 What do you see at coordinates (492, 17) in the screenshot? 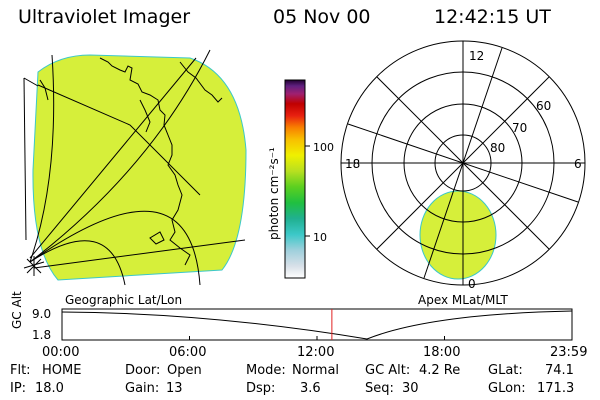
I see `observation-time: 12:42:15 UT` at bounding box center [492, 17].